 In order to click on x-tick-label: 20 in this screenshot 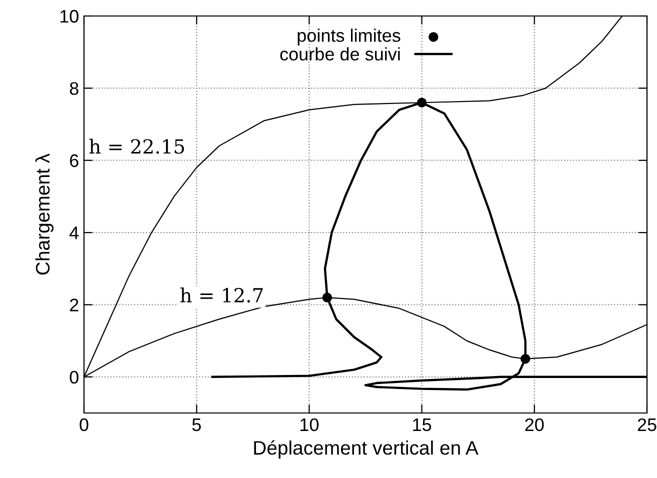, I will do `click(534, 425)`.